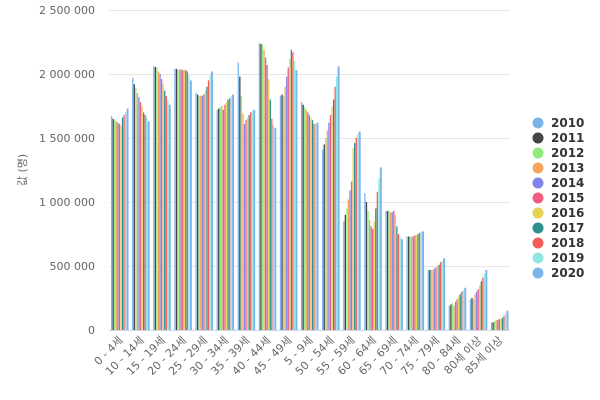 The width and height of the screenshot is (600, 400). I want to click on legend-item-2013: 2013, so click(558, 168).